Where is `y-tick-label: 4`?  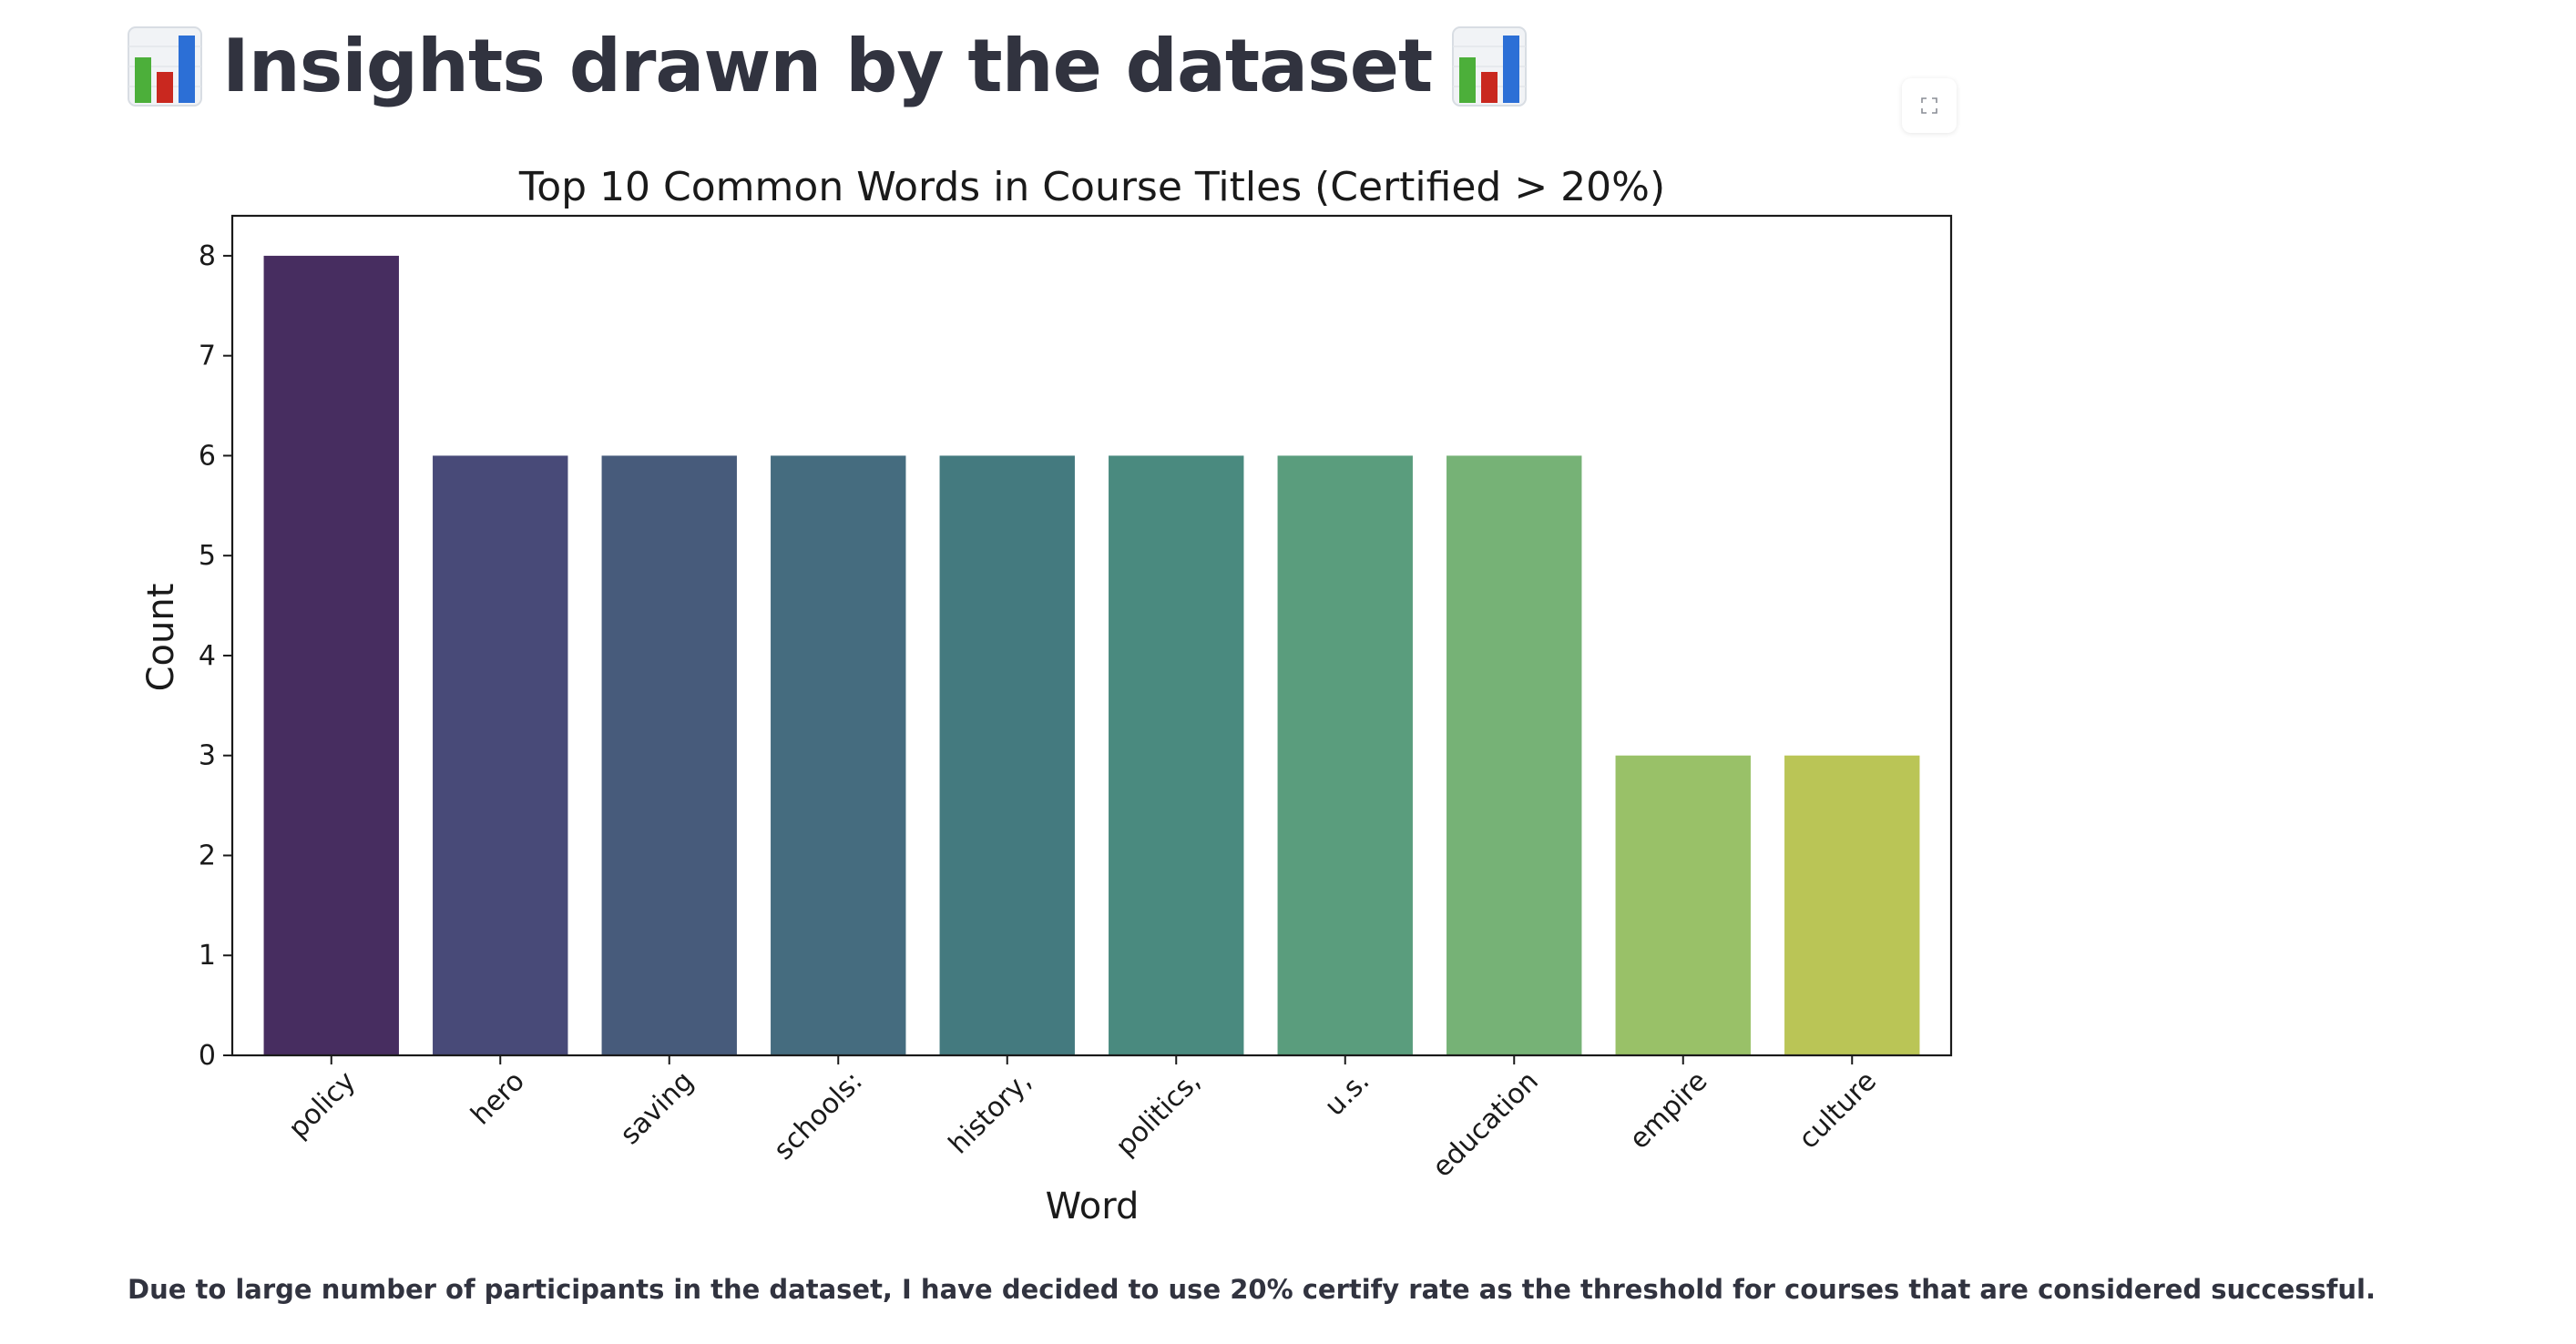 y-tick-label: 4 is located at coordinates (207, 656).